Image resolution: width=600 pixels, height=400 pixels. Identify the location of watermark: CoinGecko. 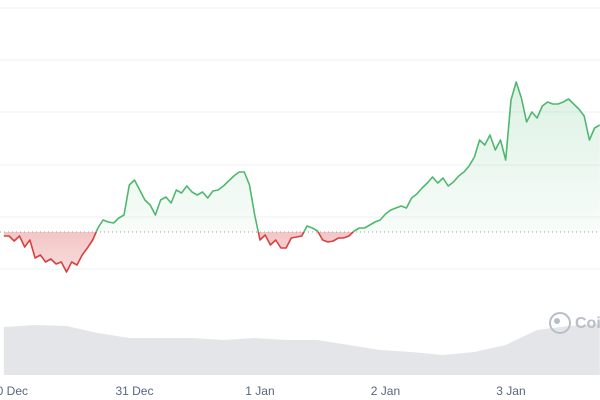
(587, 323).